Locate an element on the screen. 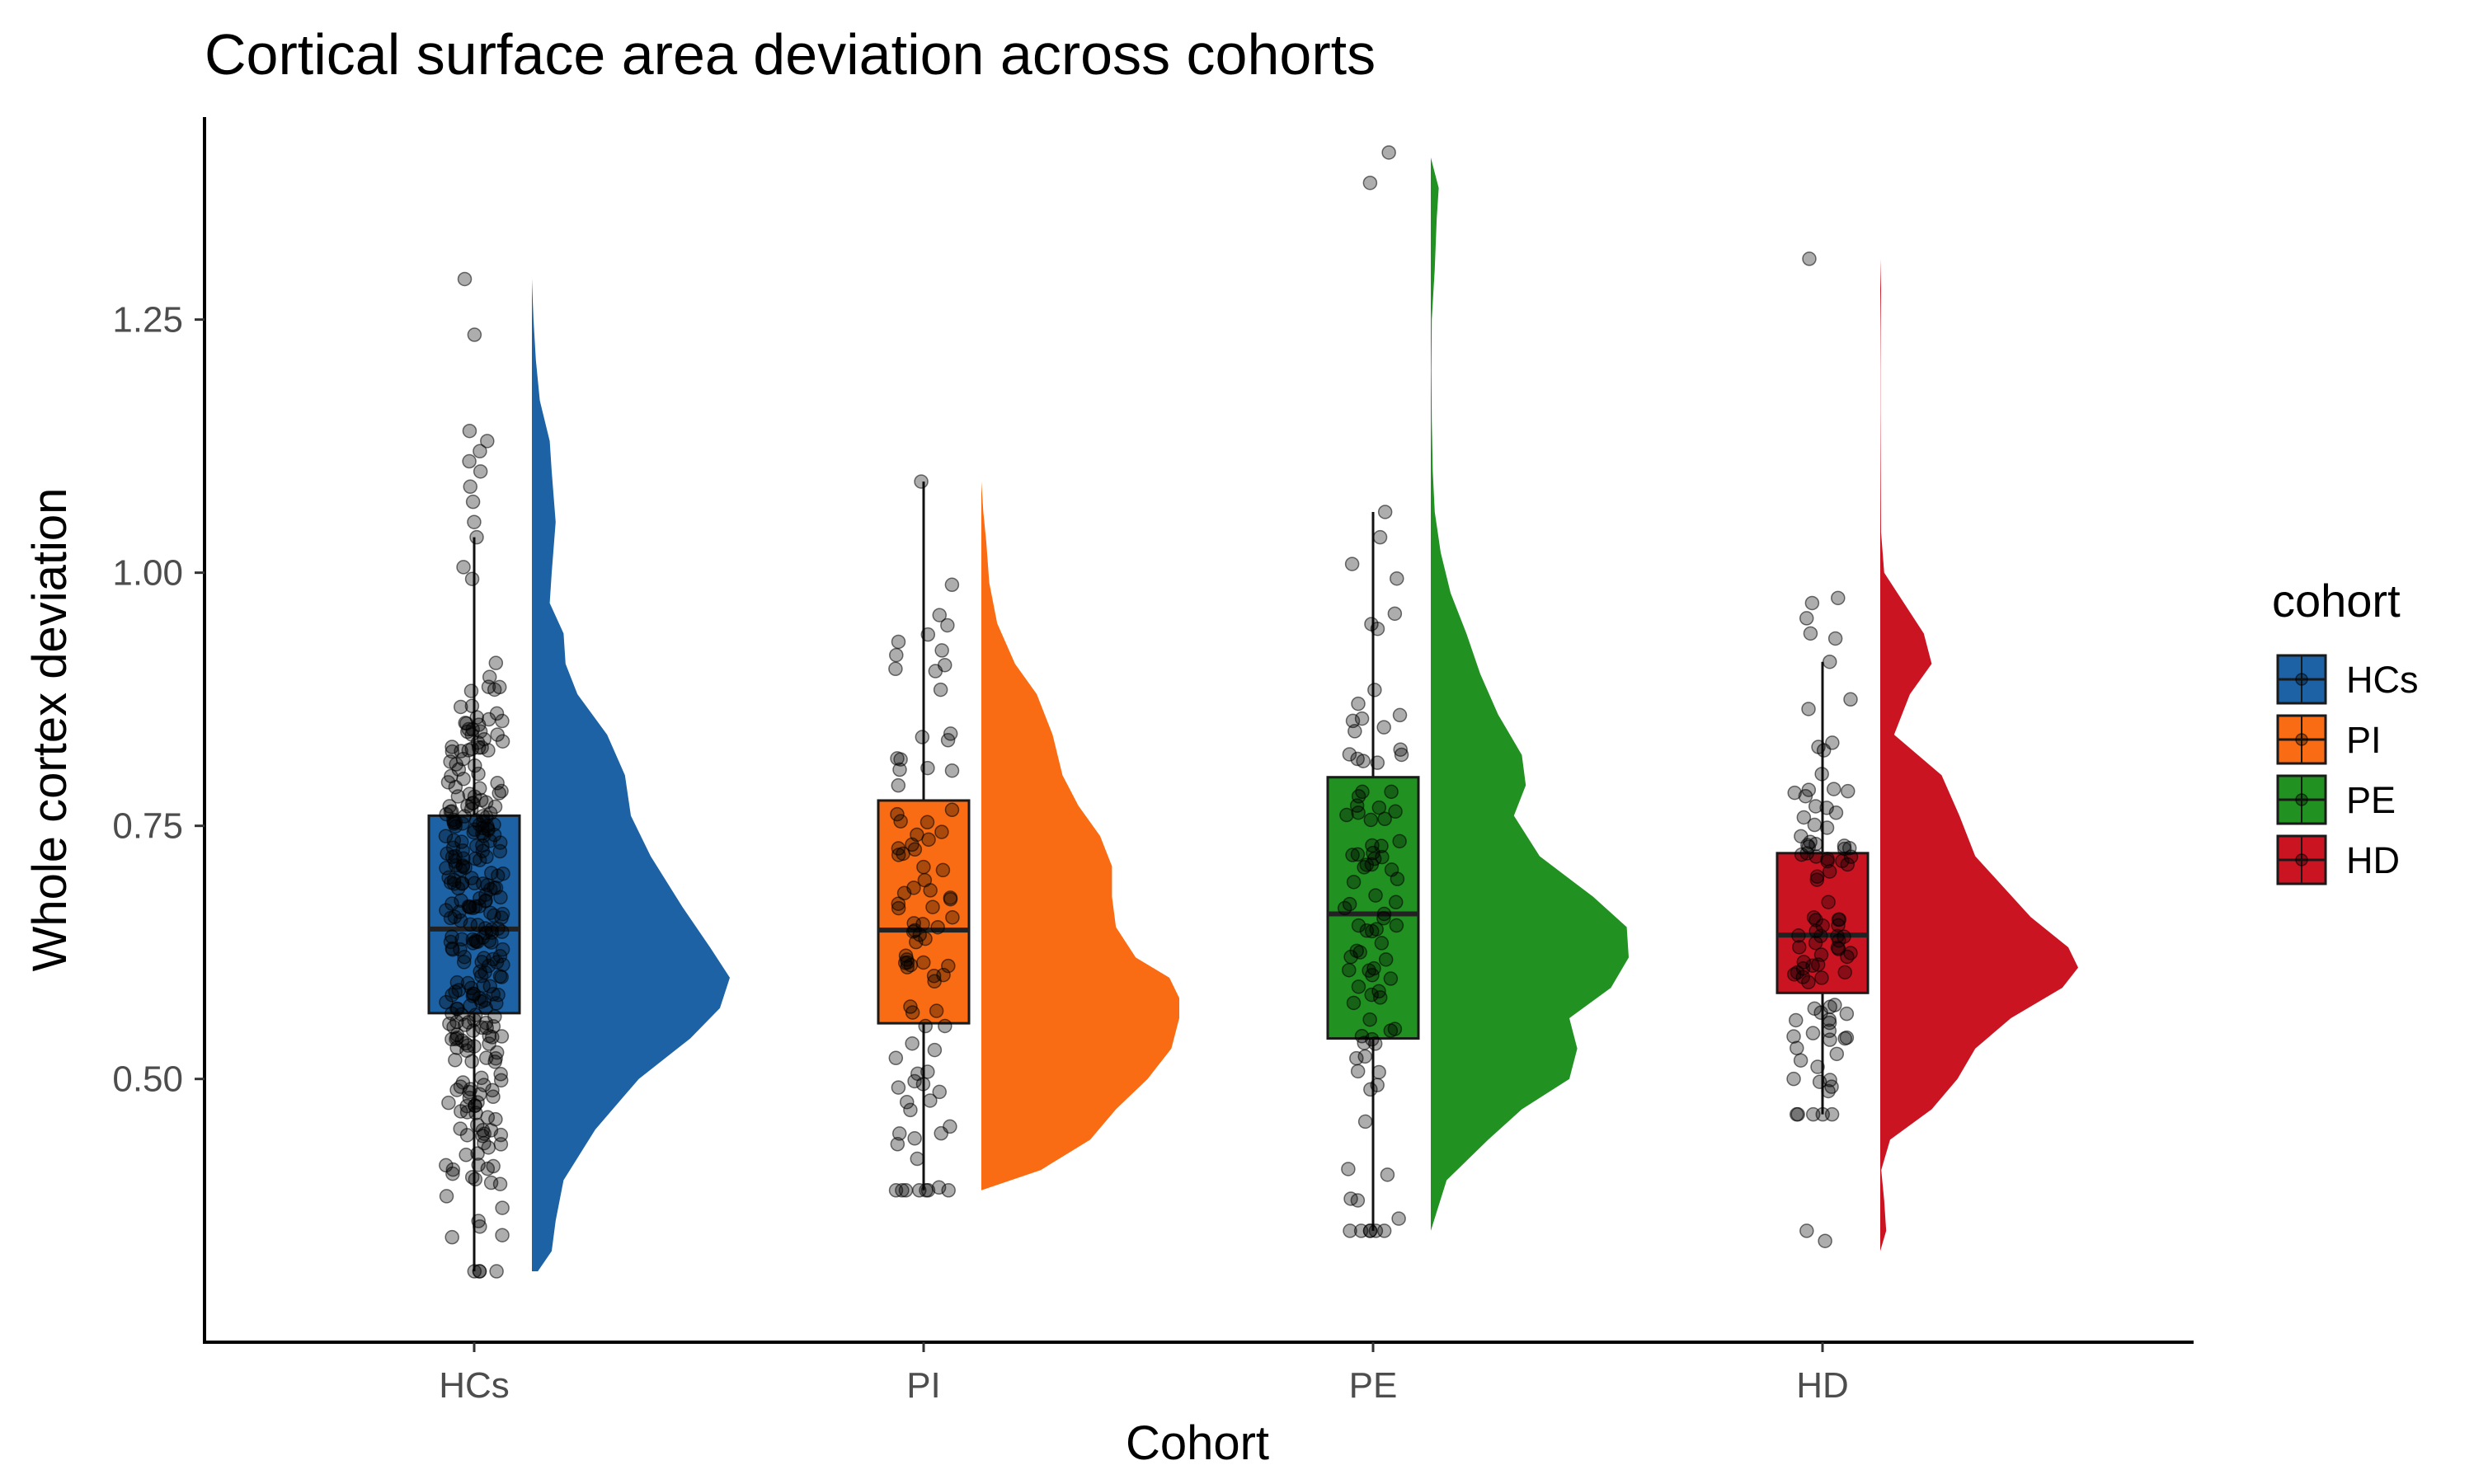 This screenshot has height=1484, width=2474. density-hd is located at coordinates (1979, 755).